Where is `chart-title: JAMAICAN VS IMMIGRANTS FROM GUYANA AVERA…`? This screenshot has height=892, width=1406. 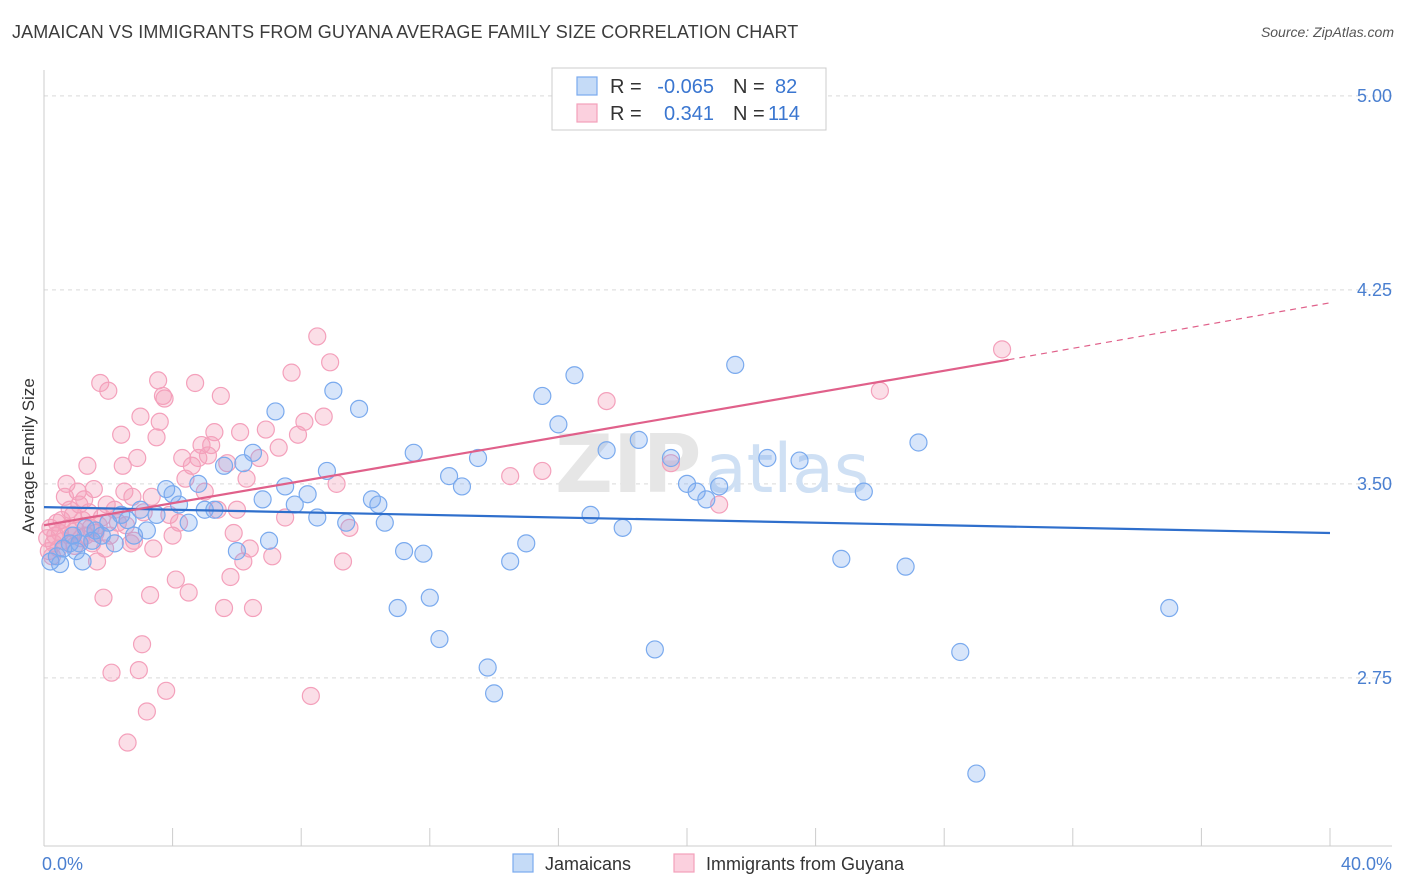 chart-title: JAMAICAN VS IMMIGRANTS FROM GUYANA AVERA… is located at coordinates (405, 32).